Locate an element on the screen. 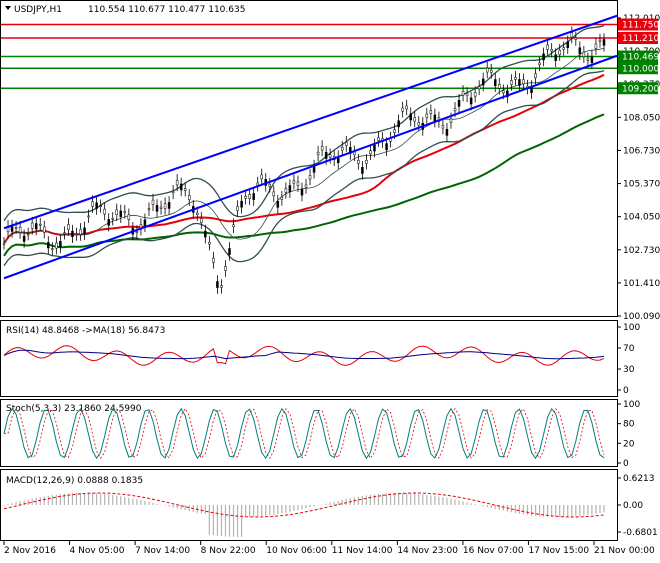 This screenshot has width=660, height=563. stoch-tick-label: 100 is located at coordinates (631, 405).